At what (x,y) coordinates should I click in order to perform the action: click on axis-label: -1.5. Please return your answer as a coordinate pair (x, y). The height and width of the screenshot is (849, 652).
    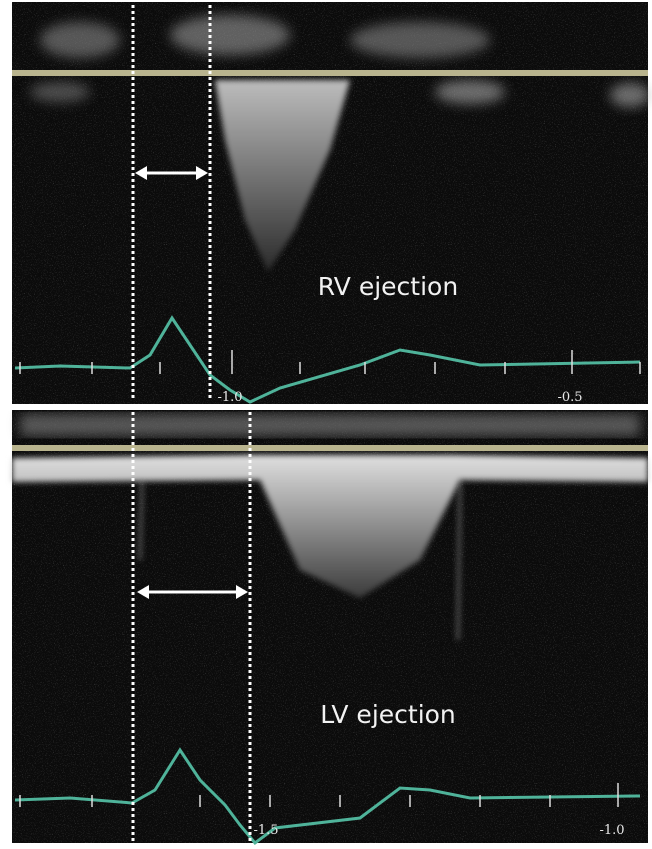
    Looking at the image, I should click on (265, 830).